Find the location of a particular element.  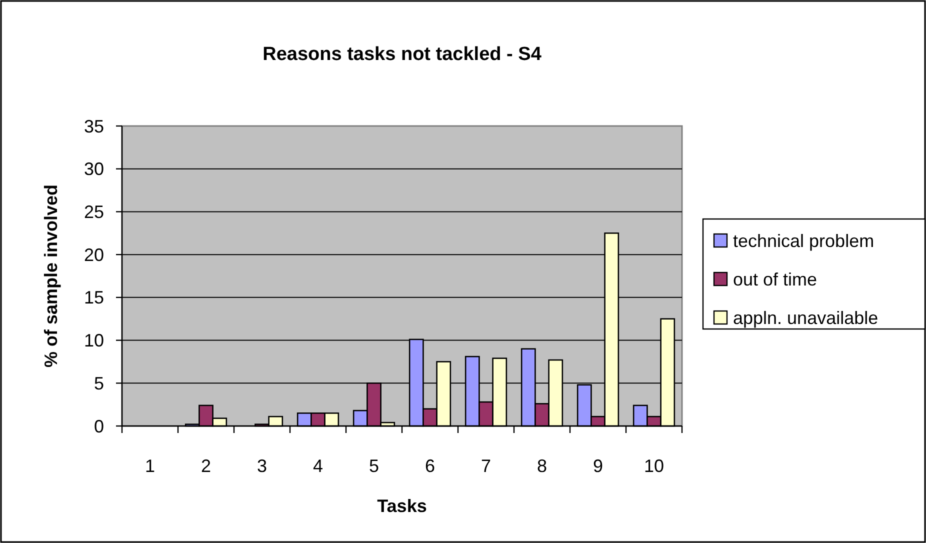

y-tick-label: 20 is located at coordinates (94, 254).